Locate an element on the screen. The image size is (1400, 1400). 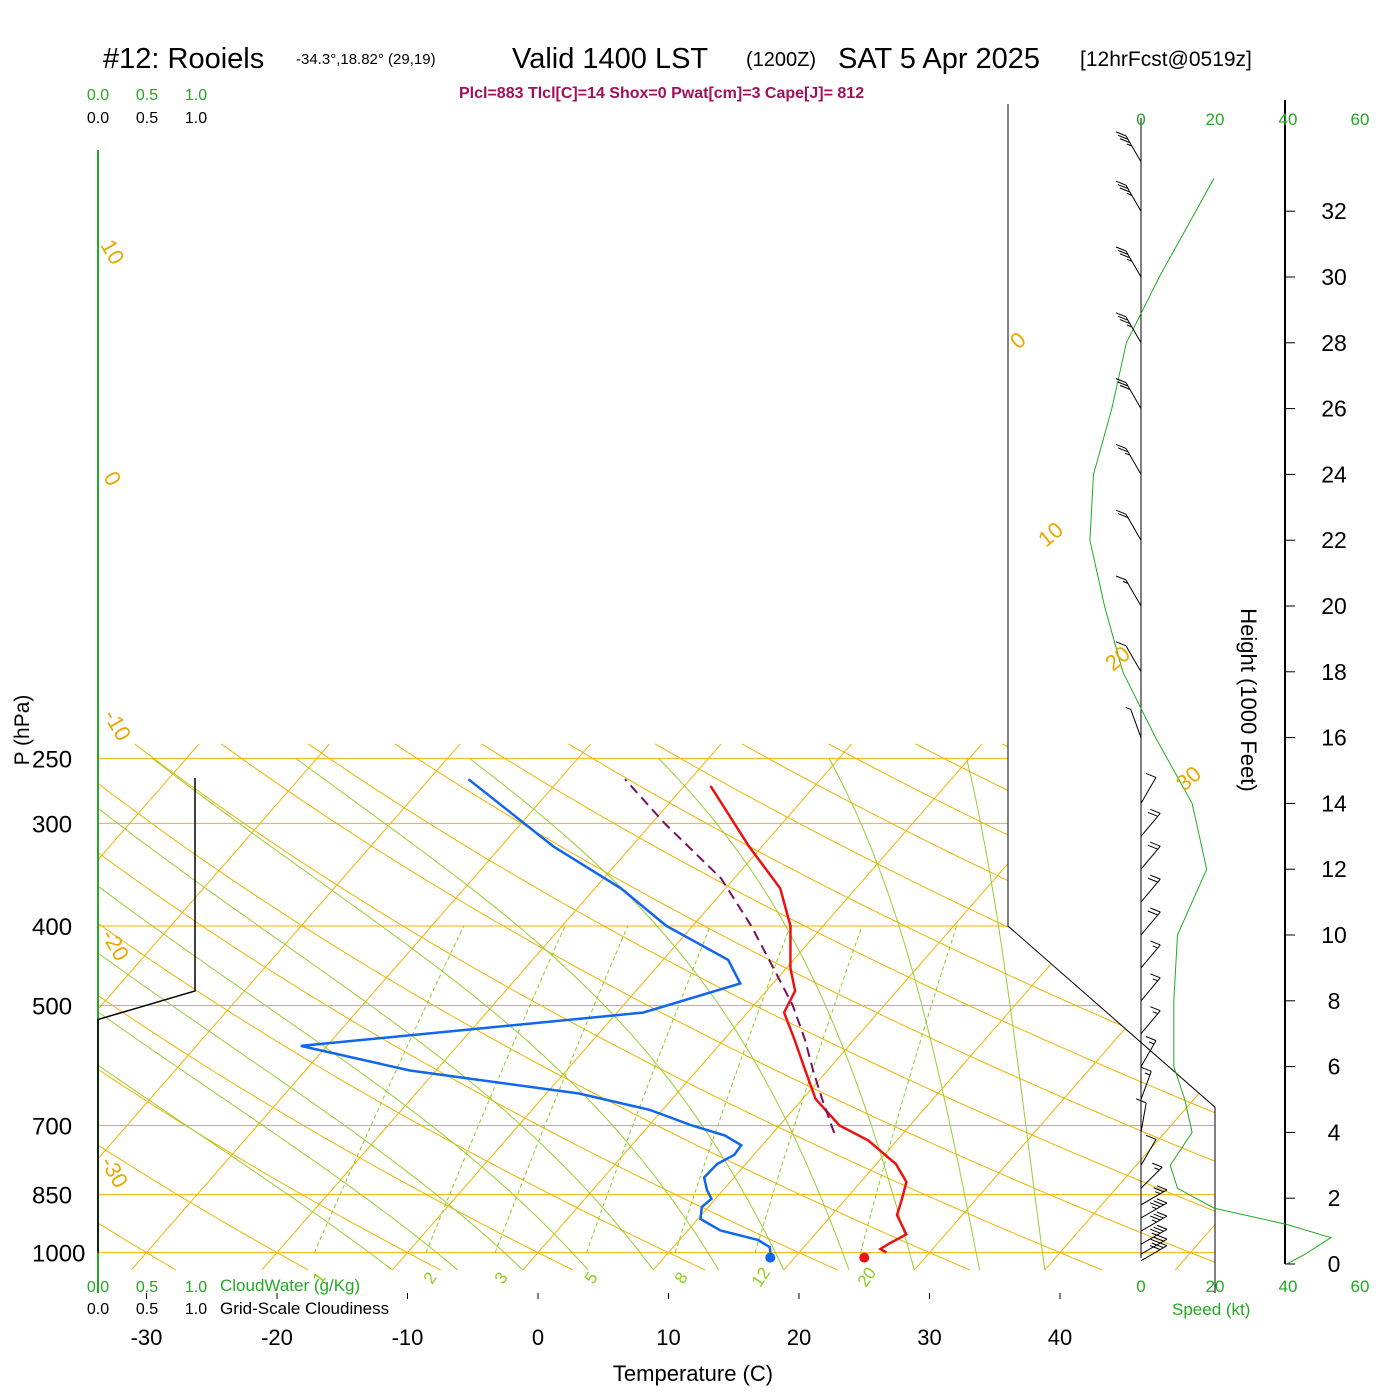
wind-speed-line is located at coordinates (1210, 721).